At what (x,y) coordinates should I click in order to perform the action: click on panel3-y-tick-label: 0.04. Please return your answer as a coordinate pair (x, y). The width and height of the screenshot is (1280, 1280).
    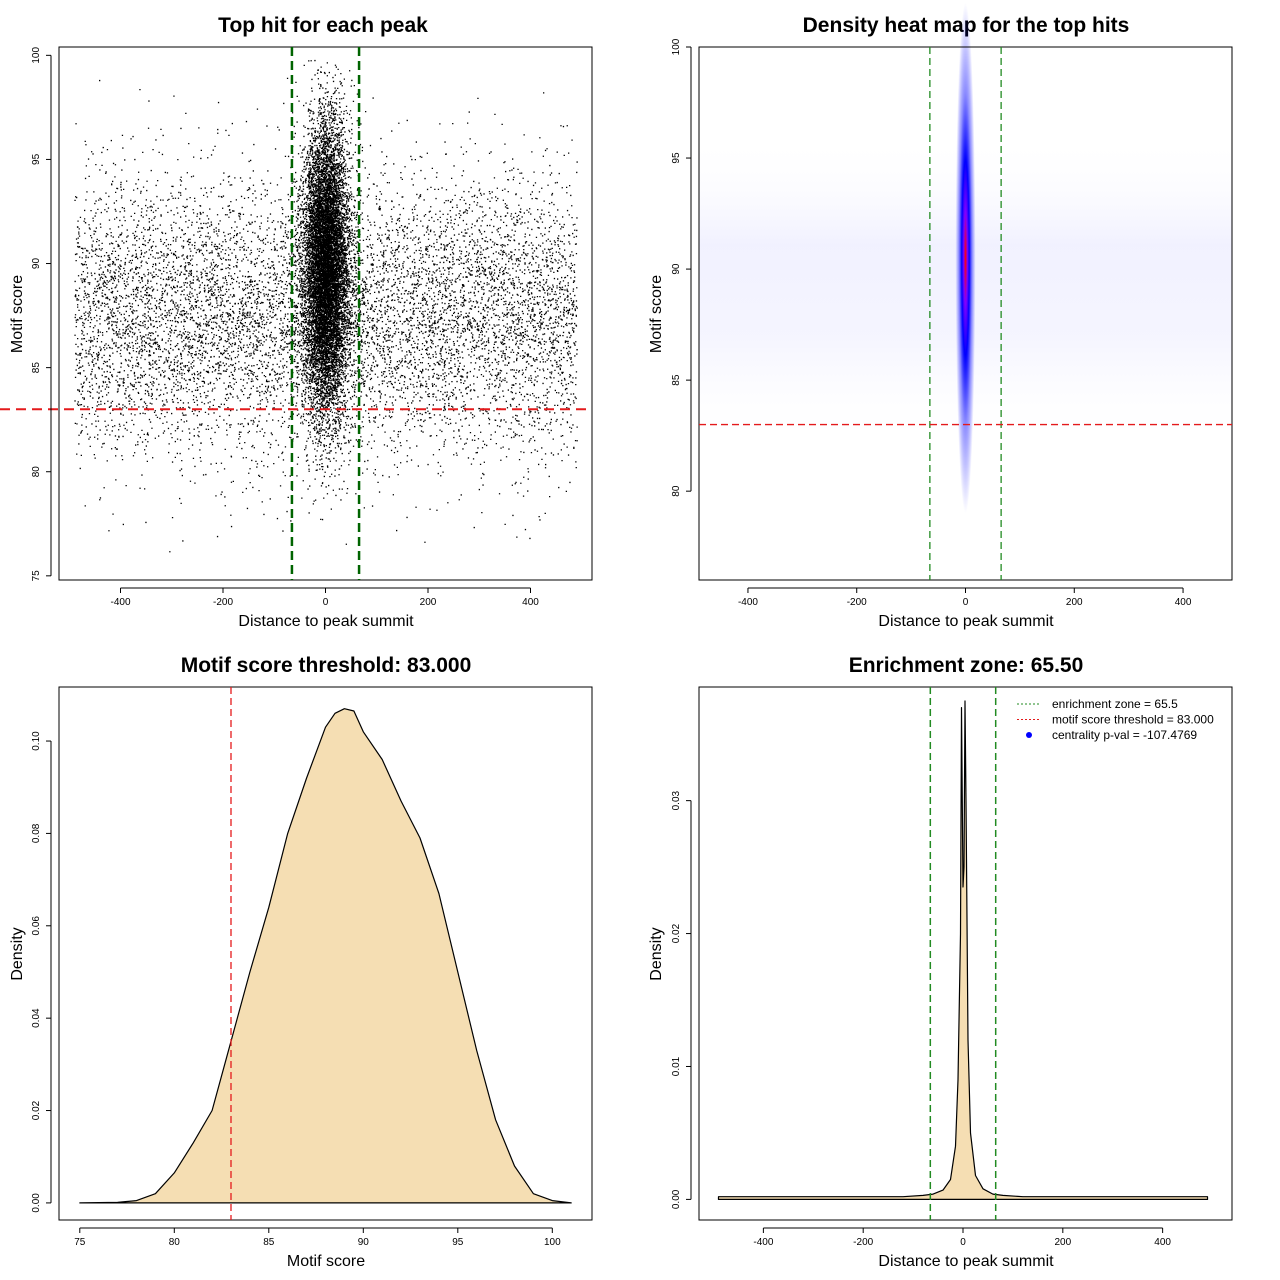
    Looking at the image, I should click on (36, 1018).